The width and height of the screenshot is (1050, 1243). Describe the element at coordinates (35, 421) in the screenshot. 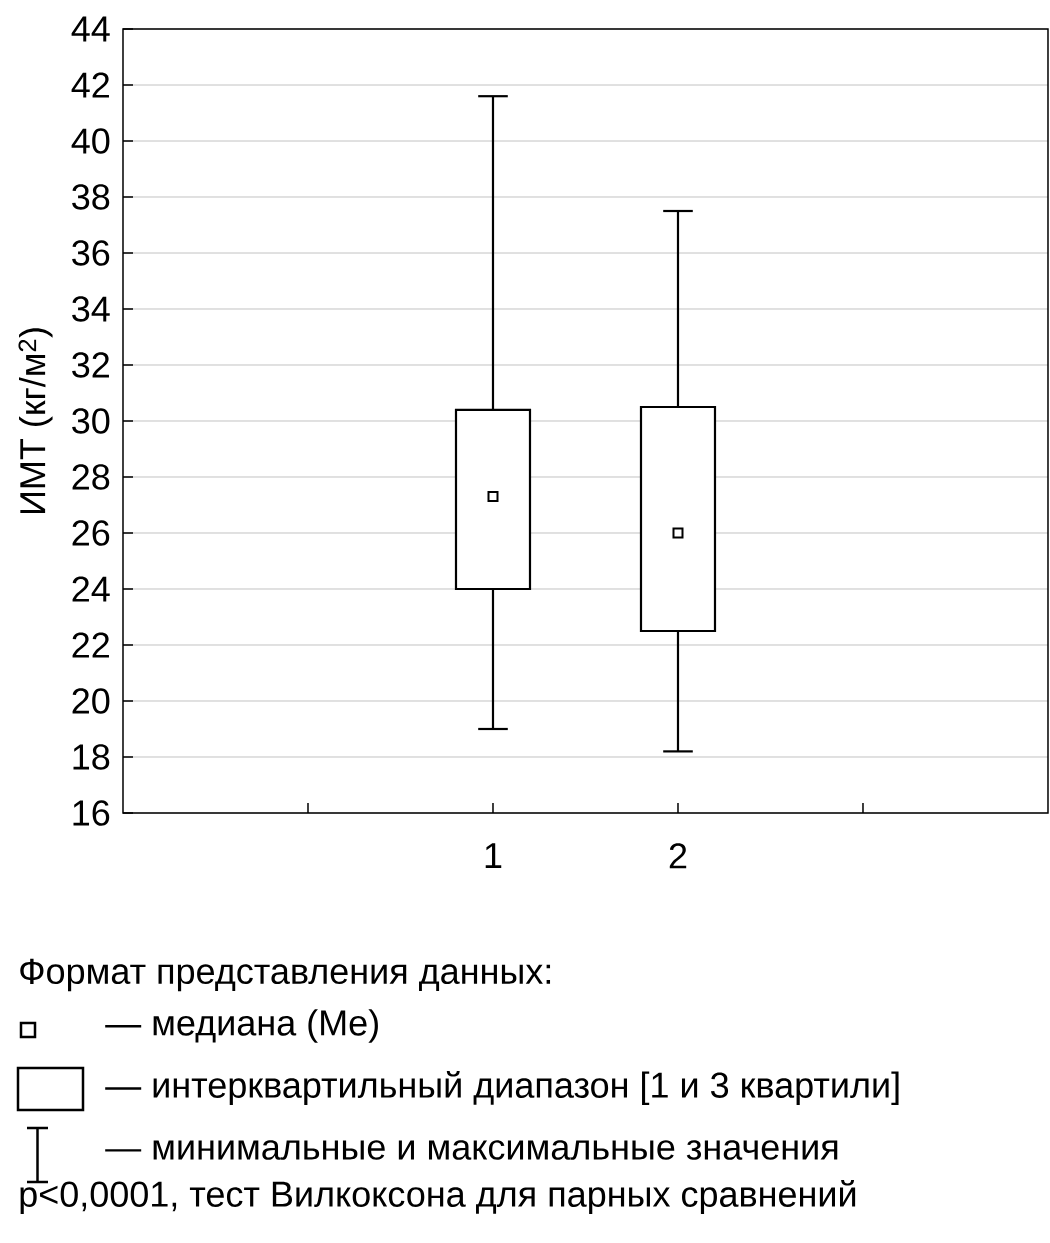

I see `y-axis-title: ИМТ (кг/м$^{2}$)` at that location.